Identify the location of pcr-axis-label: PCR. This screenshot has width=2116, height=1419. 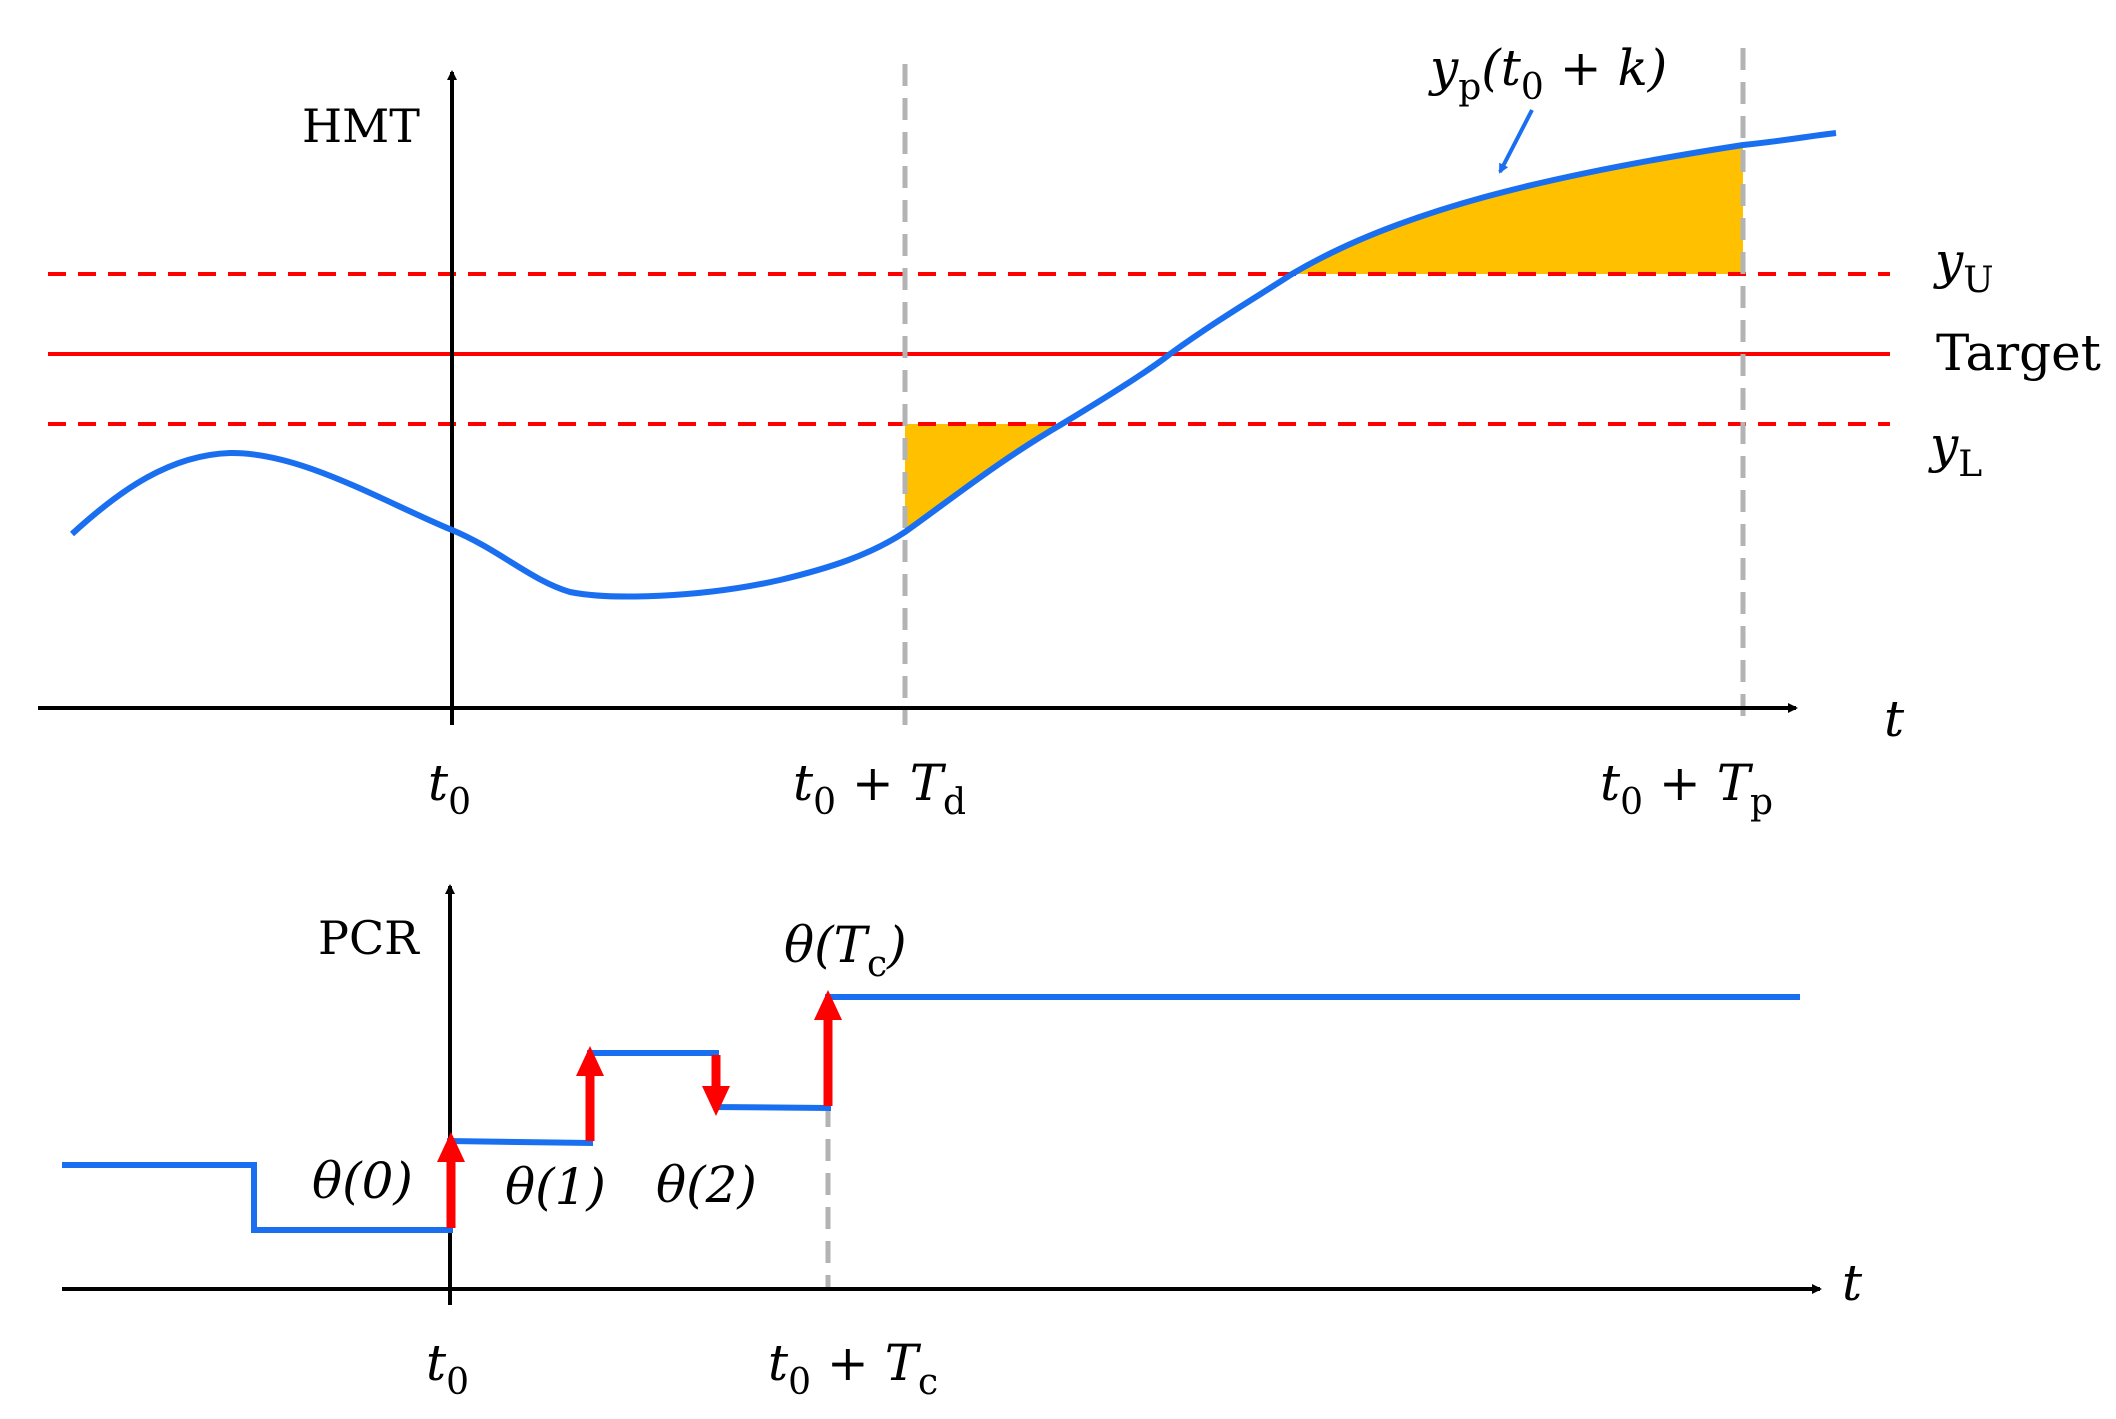
(369, 938).